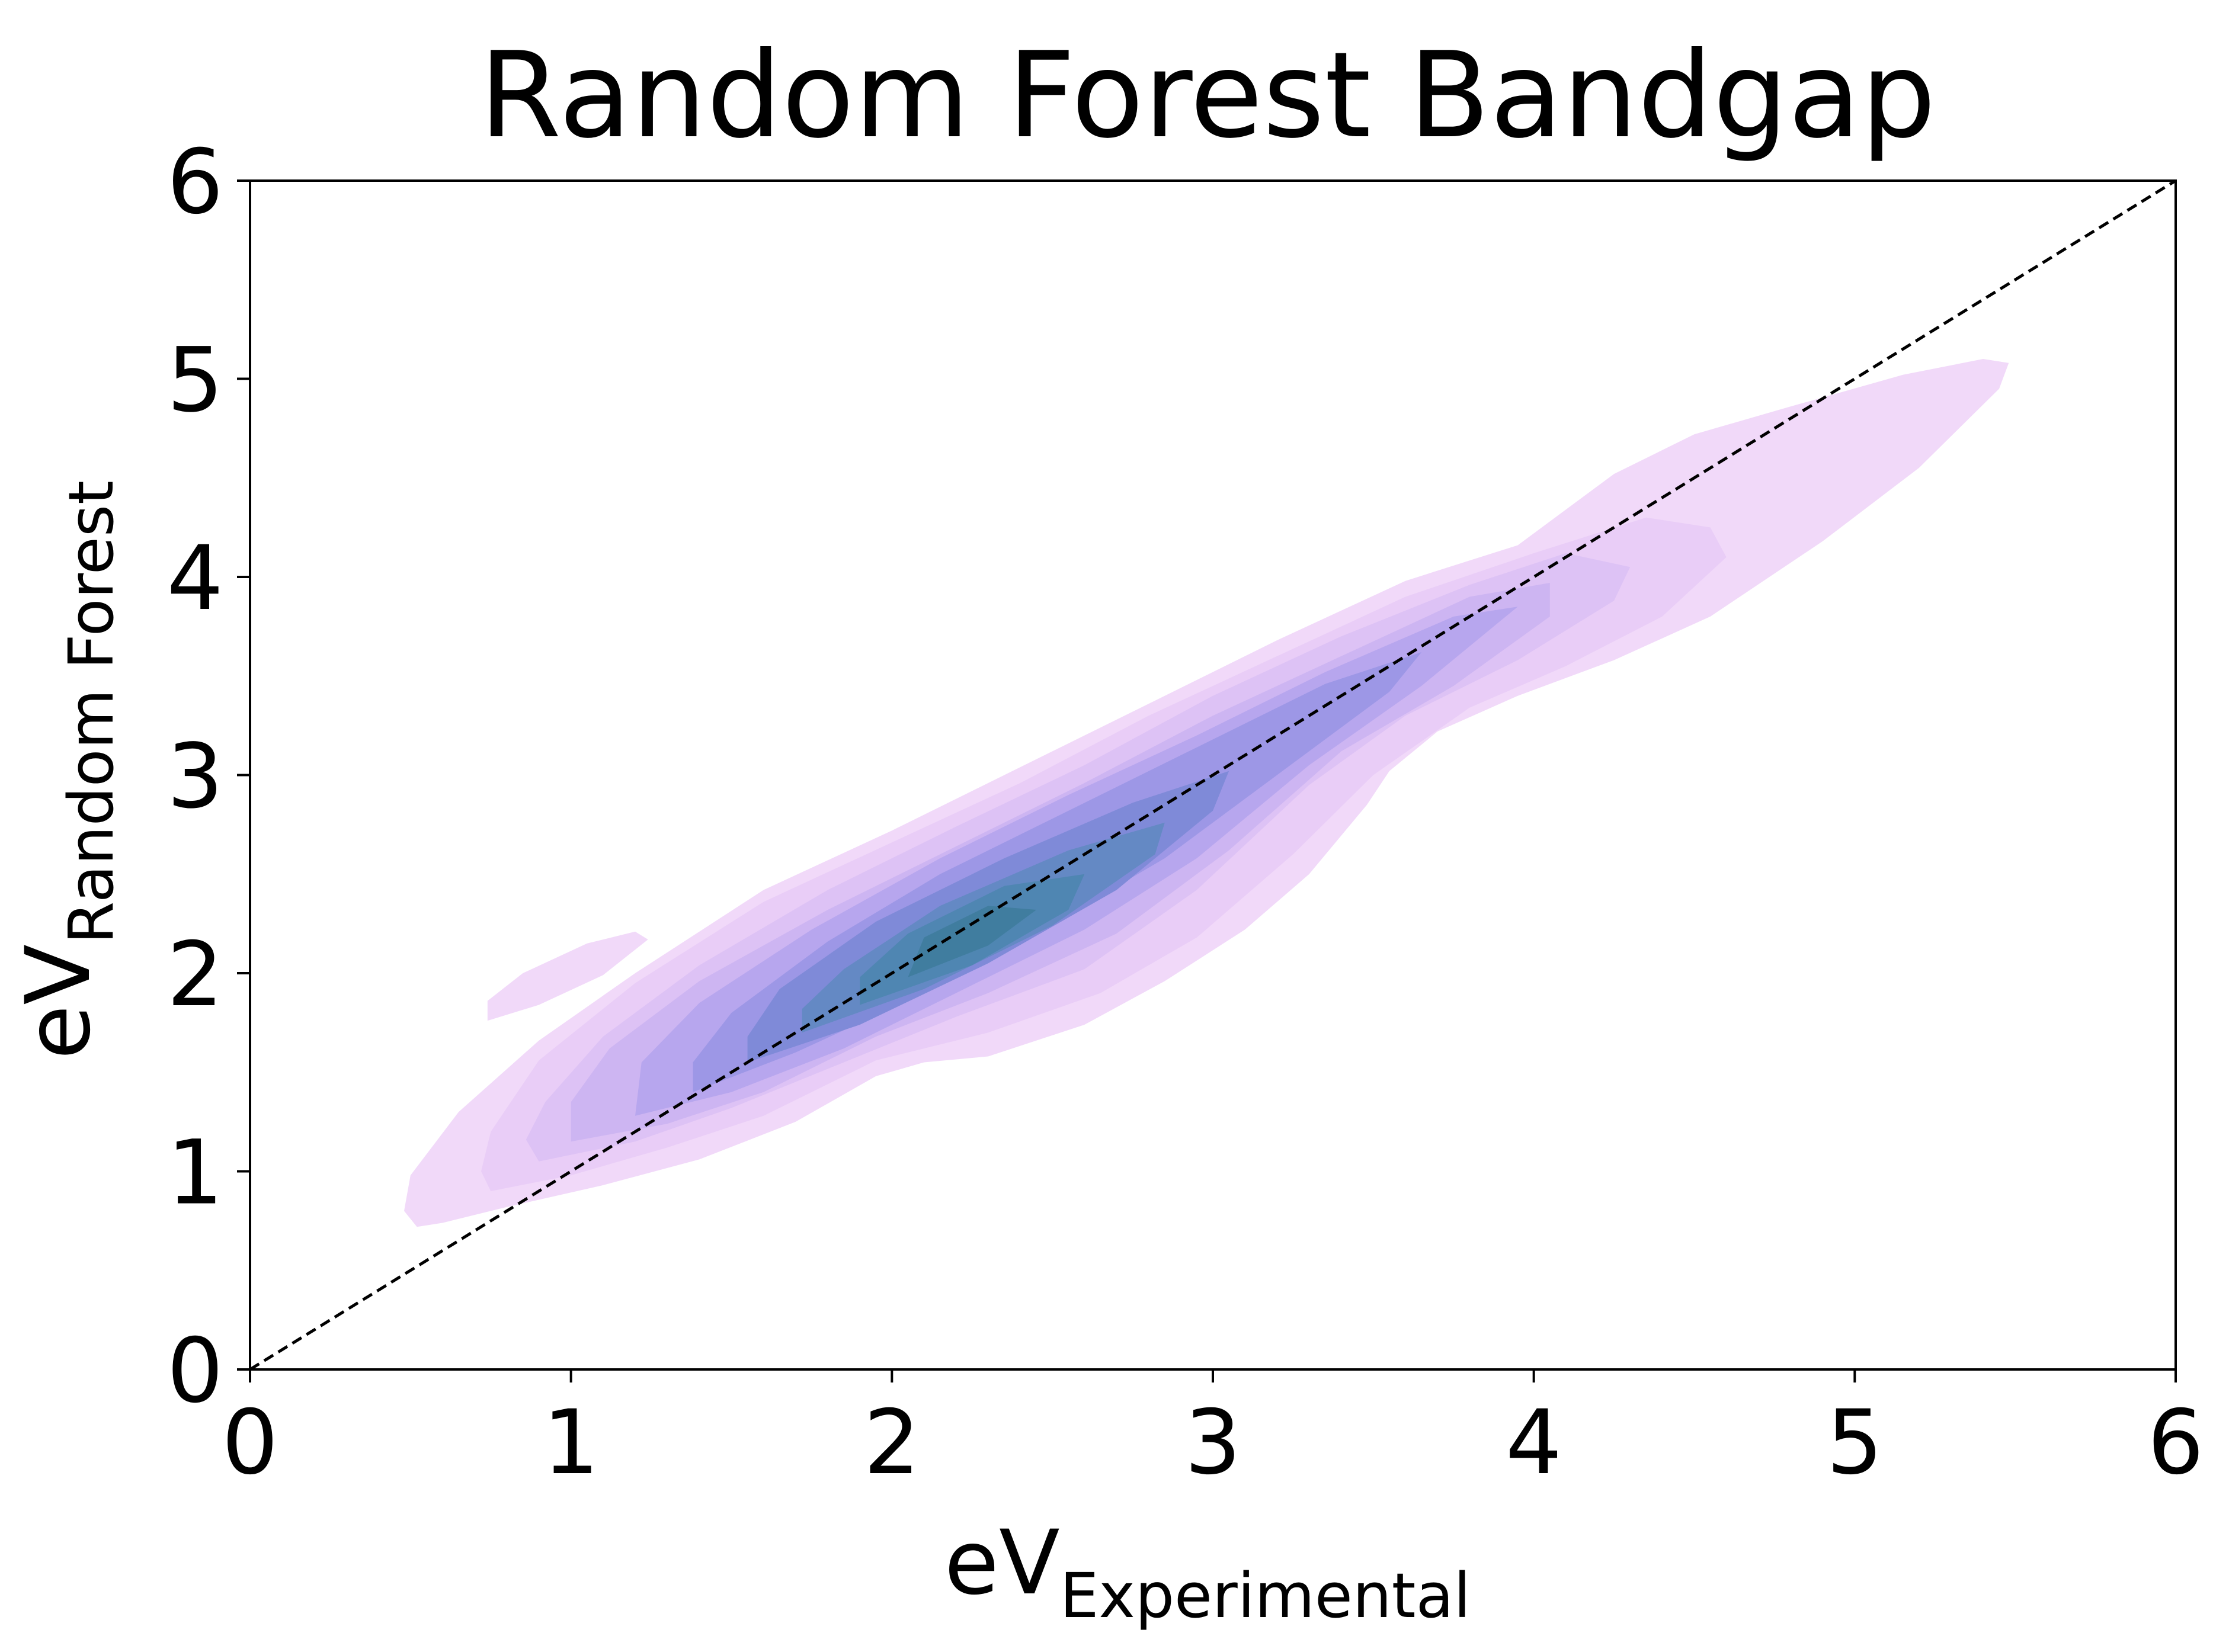 The height and width of the screenshot is (1652, 2229). Describe the element at coordinates (195, 777) in the screenshot. I see `y-tick-label: 3` at that location.